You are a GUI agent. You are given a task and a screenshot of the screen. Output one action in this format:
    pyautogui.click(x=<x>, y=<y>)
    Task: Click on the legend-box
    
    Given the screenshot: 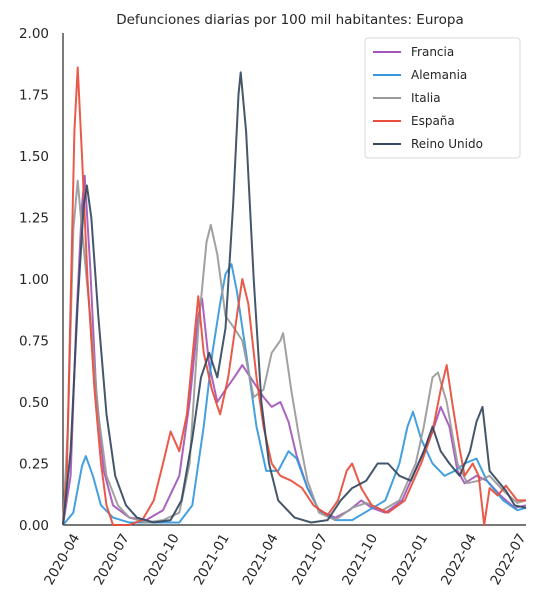 What is the action you would take?
    pyautogui.click(x=442, y=98)
    